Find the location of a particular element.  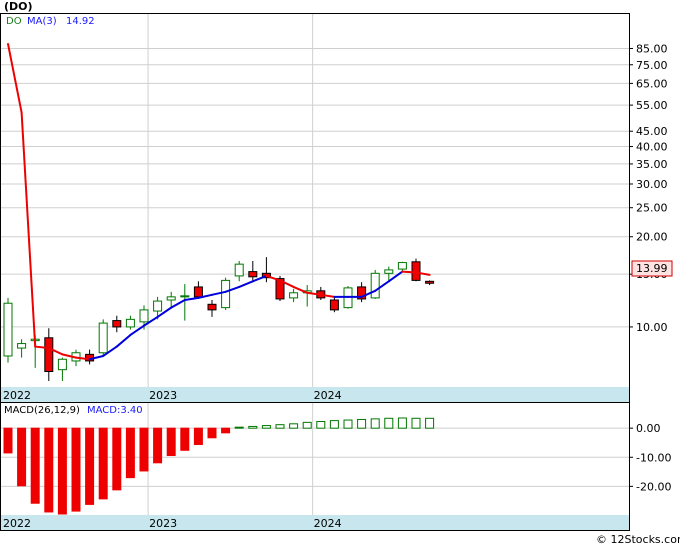

macd-x-labels: 2022 2023 2024 is located at coordinates (172, 523).